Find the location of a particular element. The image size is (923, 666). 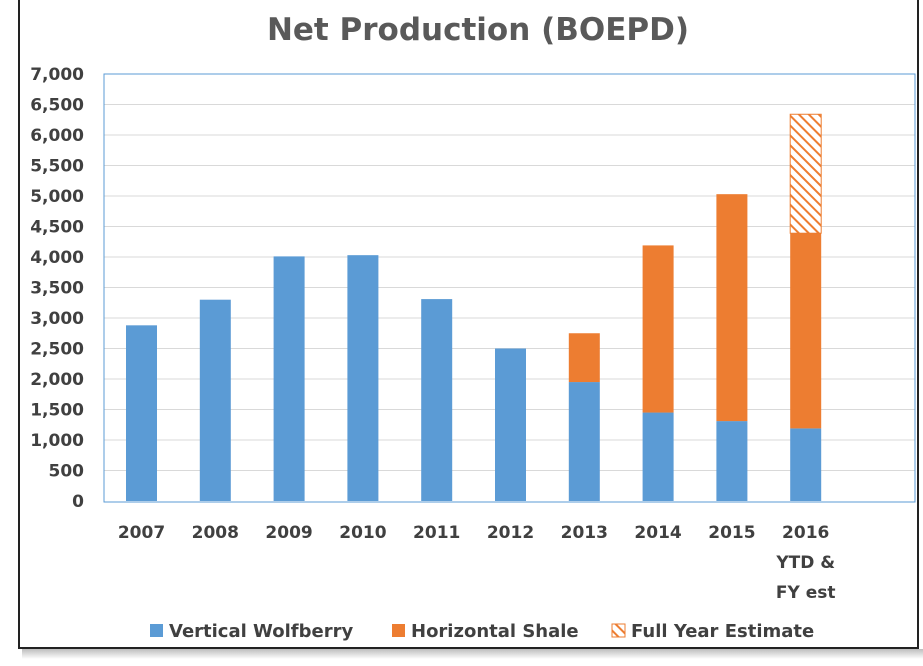

x-tick-label: 2008 is located at coordinates (215, 533).